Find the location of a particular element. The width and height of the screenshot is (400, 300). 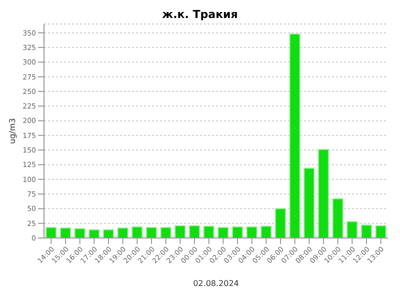

y-axis-title: ug/m3 is located at coordinates (12, 131).